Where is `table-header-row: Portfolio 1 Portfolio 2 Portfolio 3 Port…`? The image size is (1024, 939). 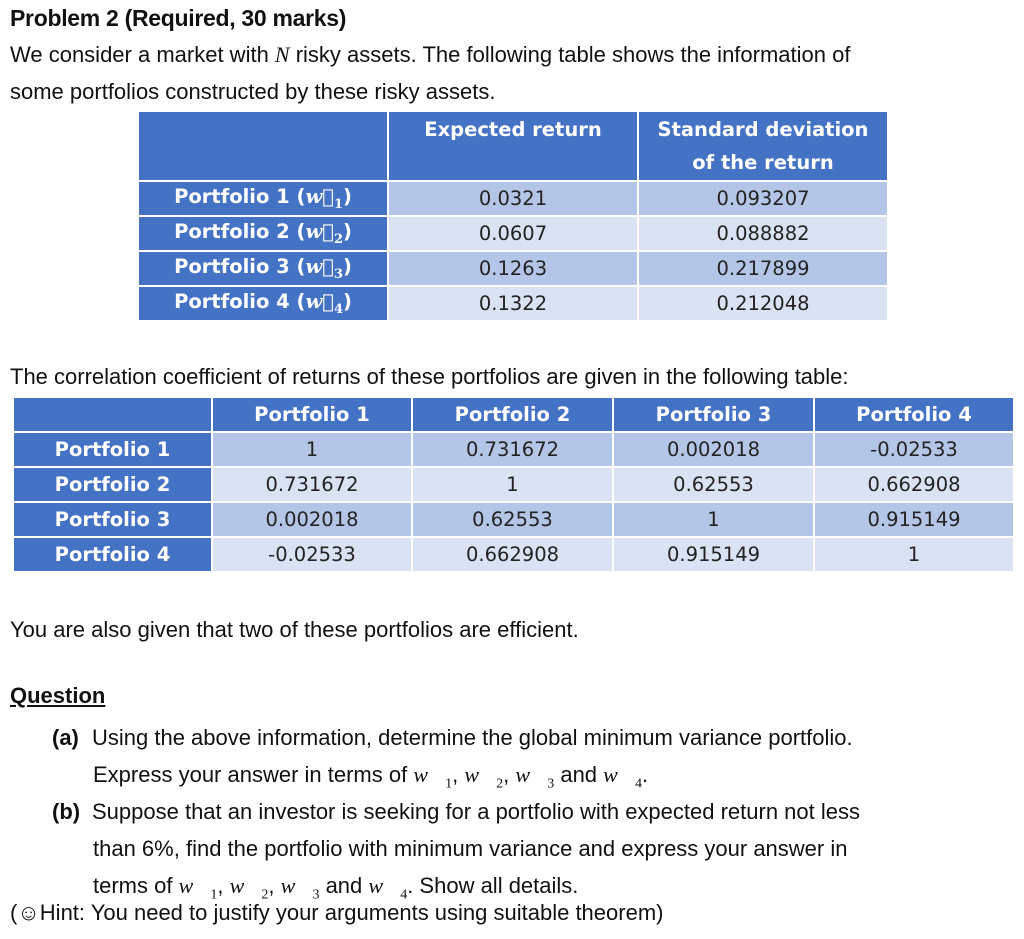
table-header-row: Portfolio 1 Portfolio 2 Portfolio 3 Port… is located at coordinates (513, 414).